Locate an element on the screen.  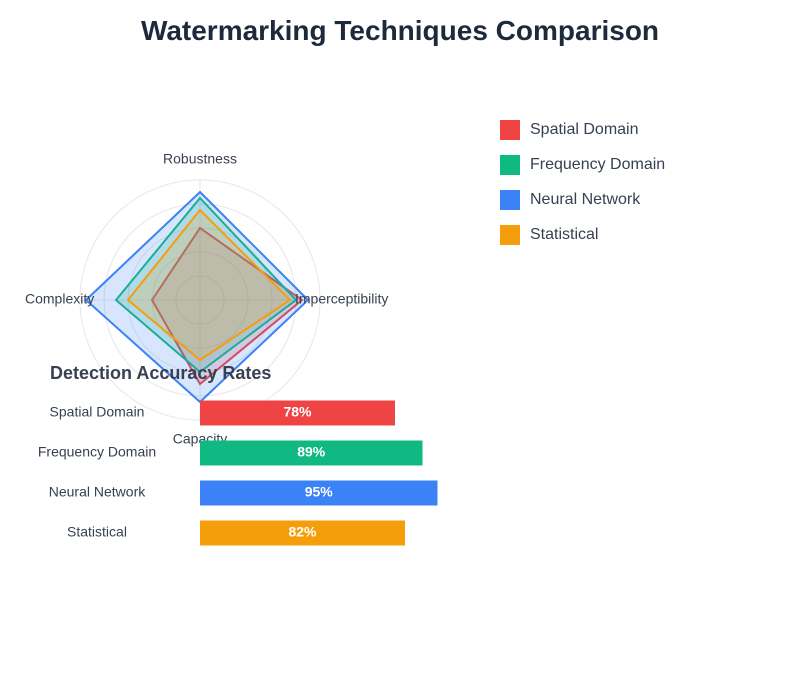
legend-label: Statistical is located at coordinates (564, 234).